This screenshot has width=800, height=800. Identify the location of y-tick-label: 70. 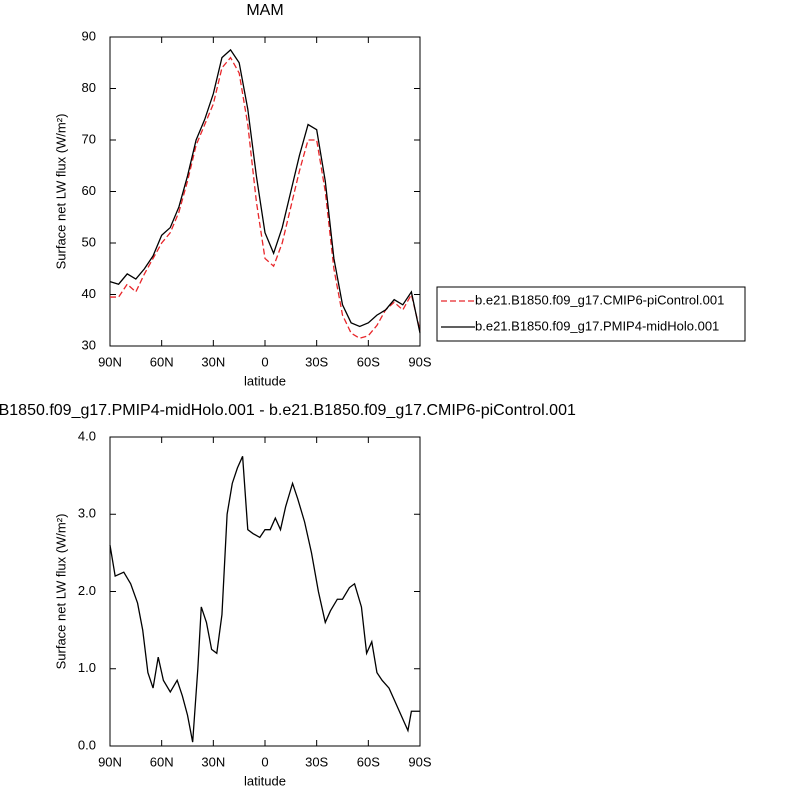
(89, 138).